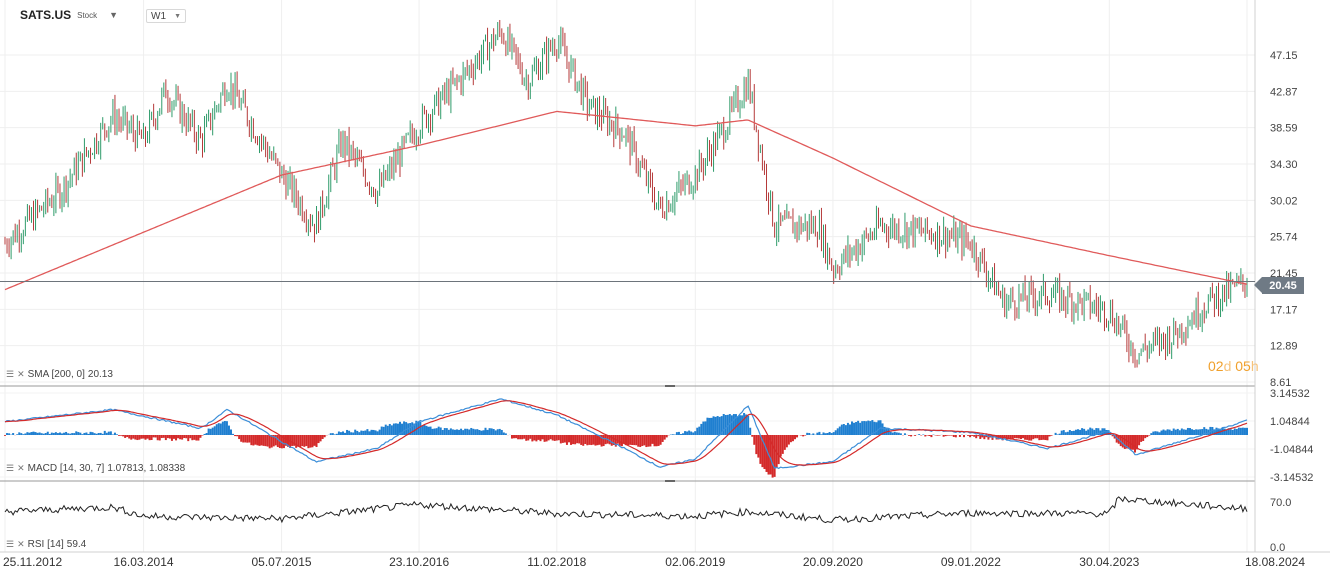  I want to click on price-tick-label: 12.89, so click(1284, 347).